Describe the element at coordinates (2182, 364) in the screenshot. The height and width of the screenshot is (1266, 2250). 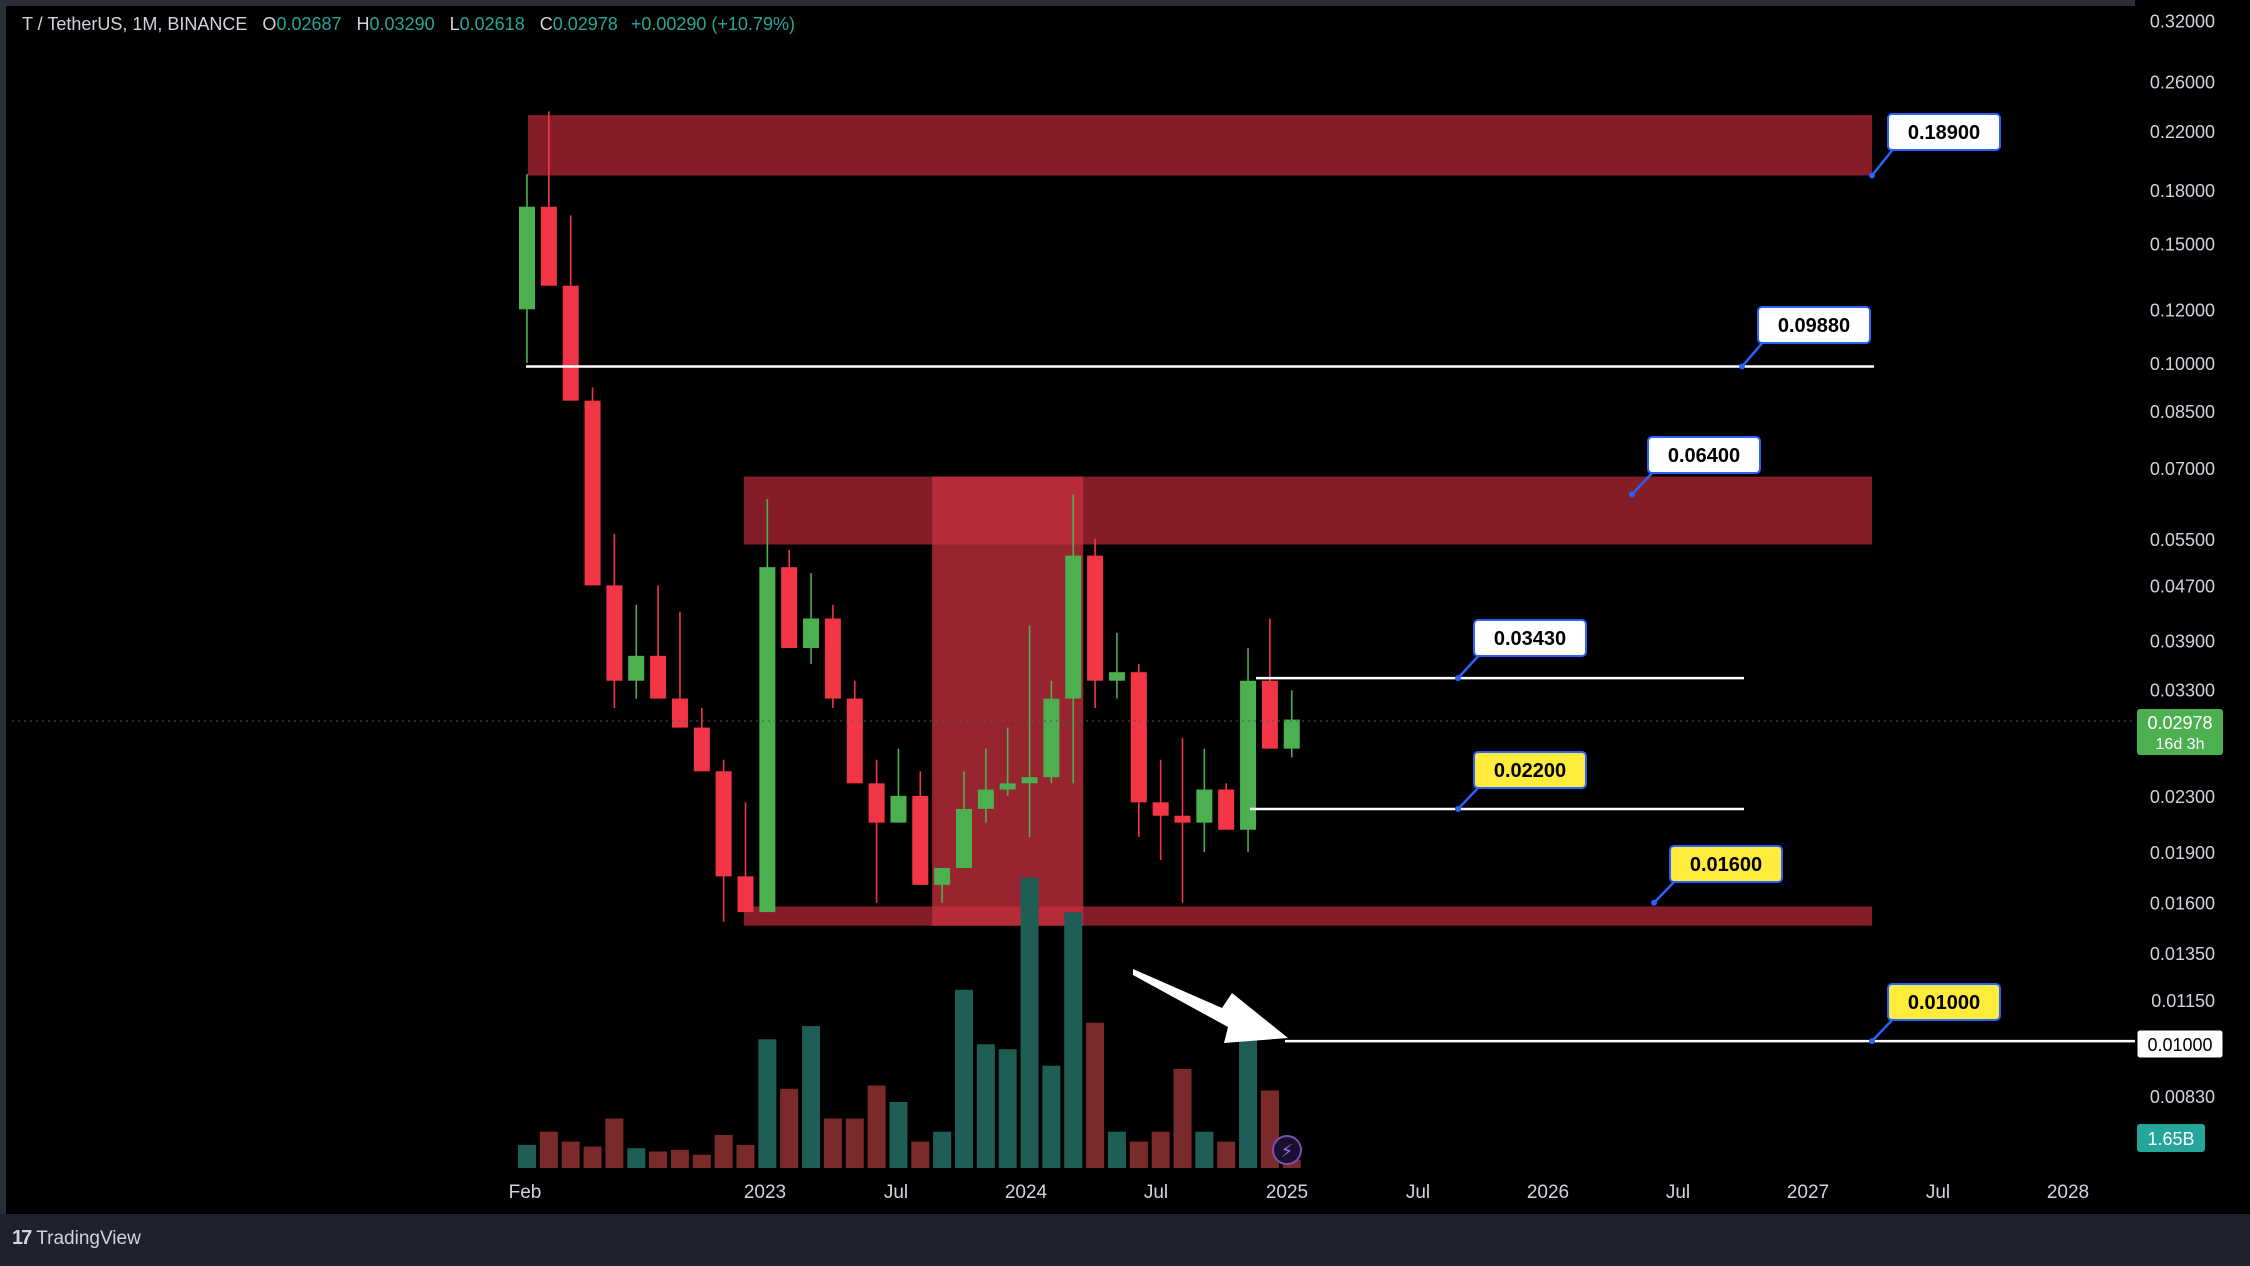
I see `price-tick-label: 0.10000` at that location.